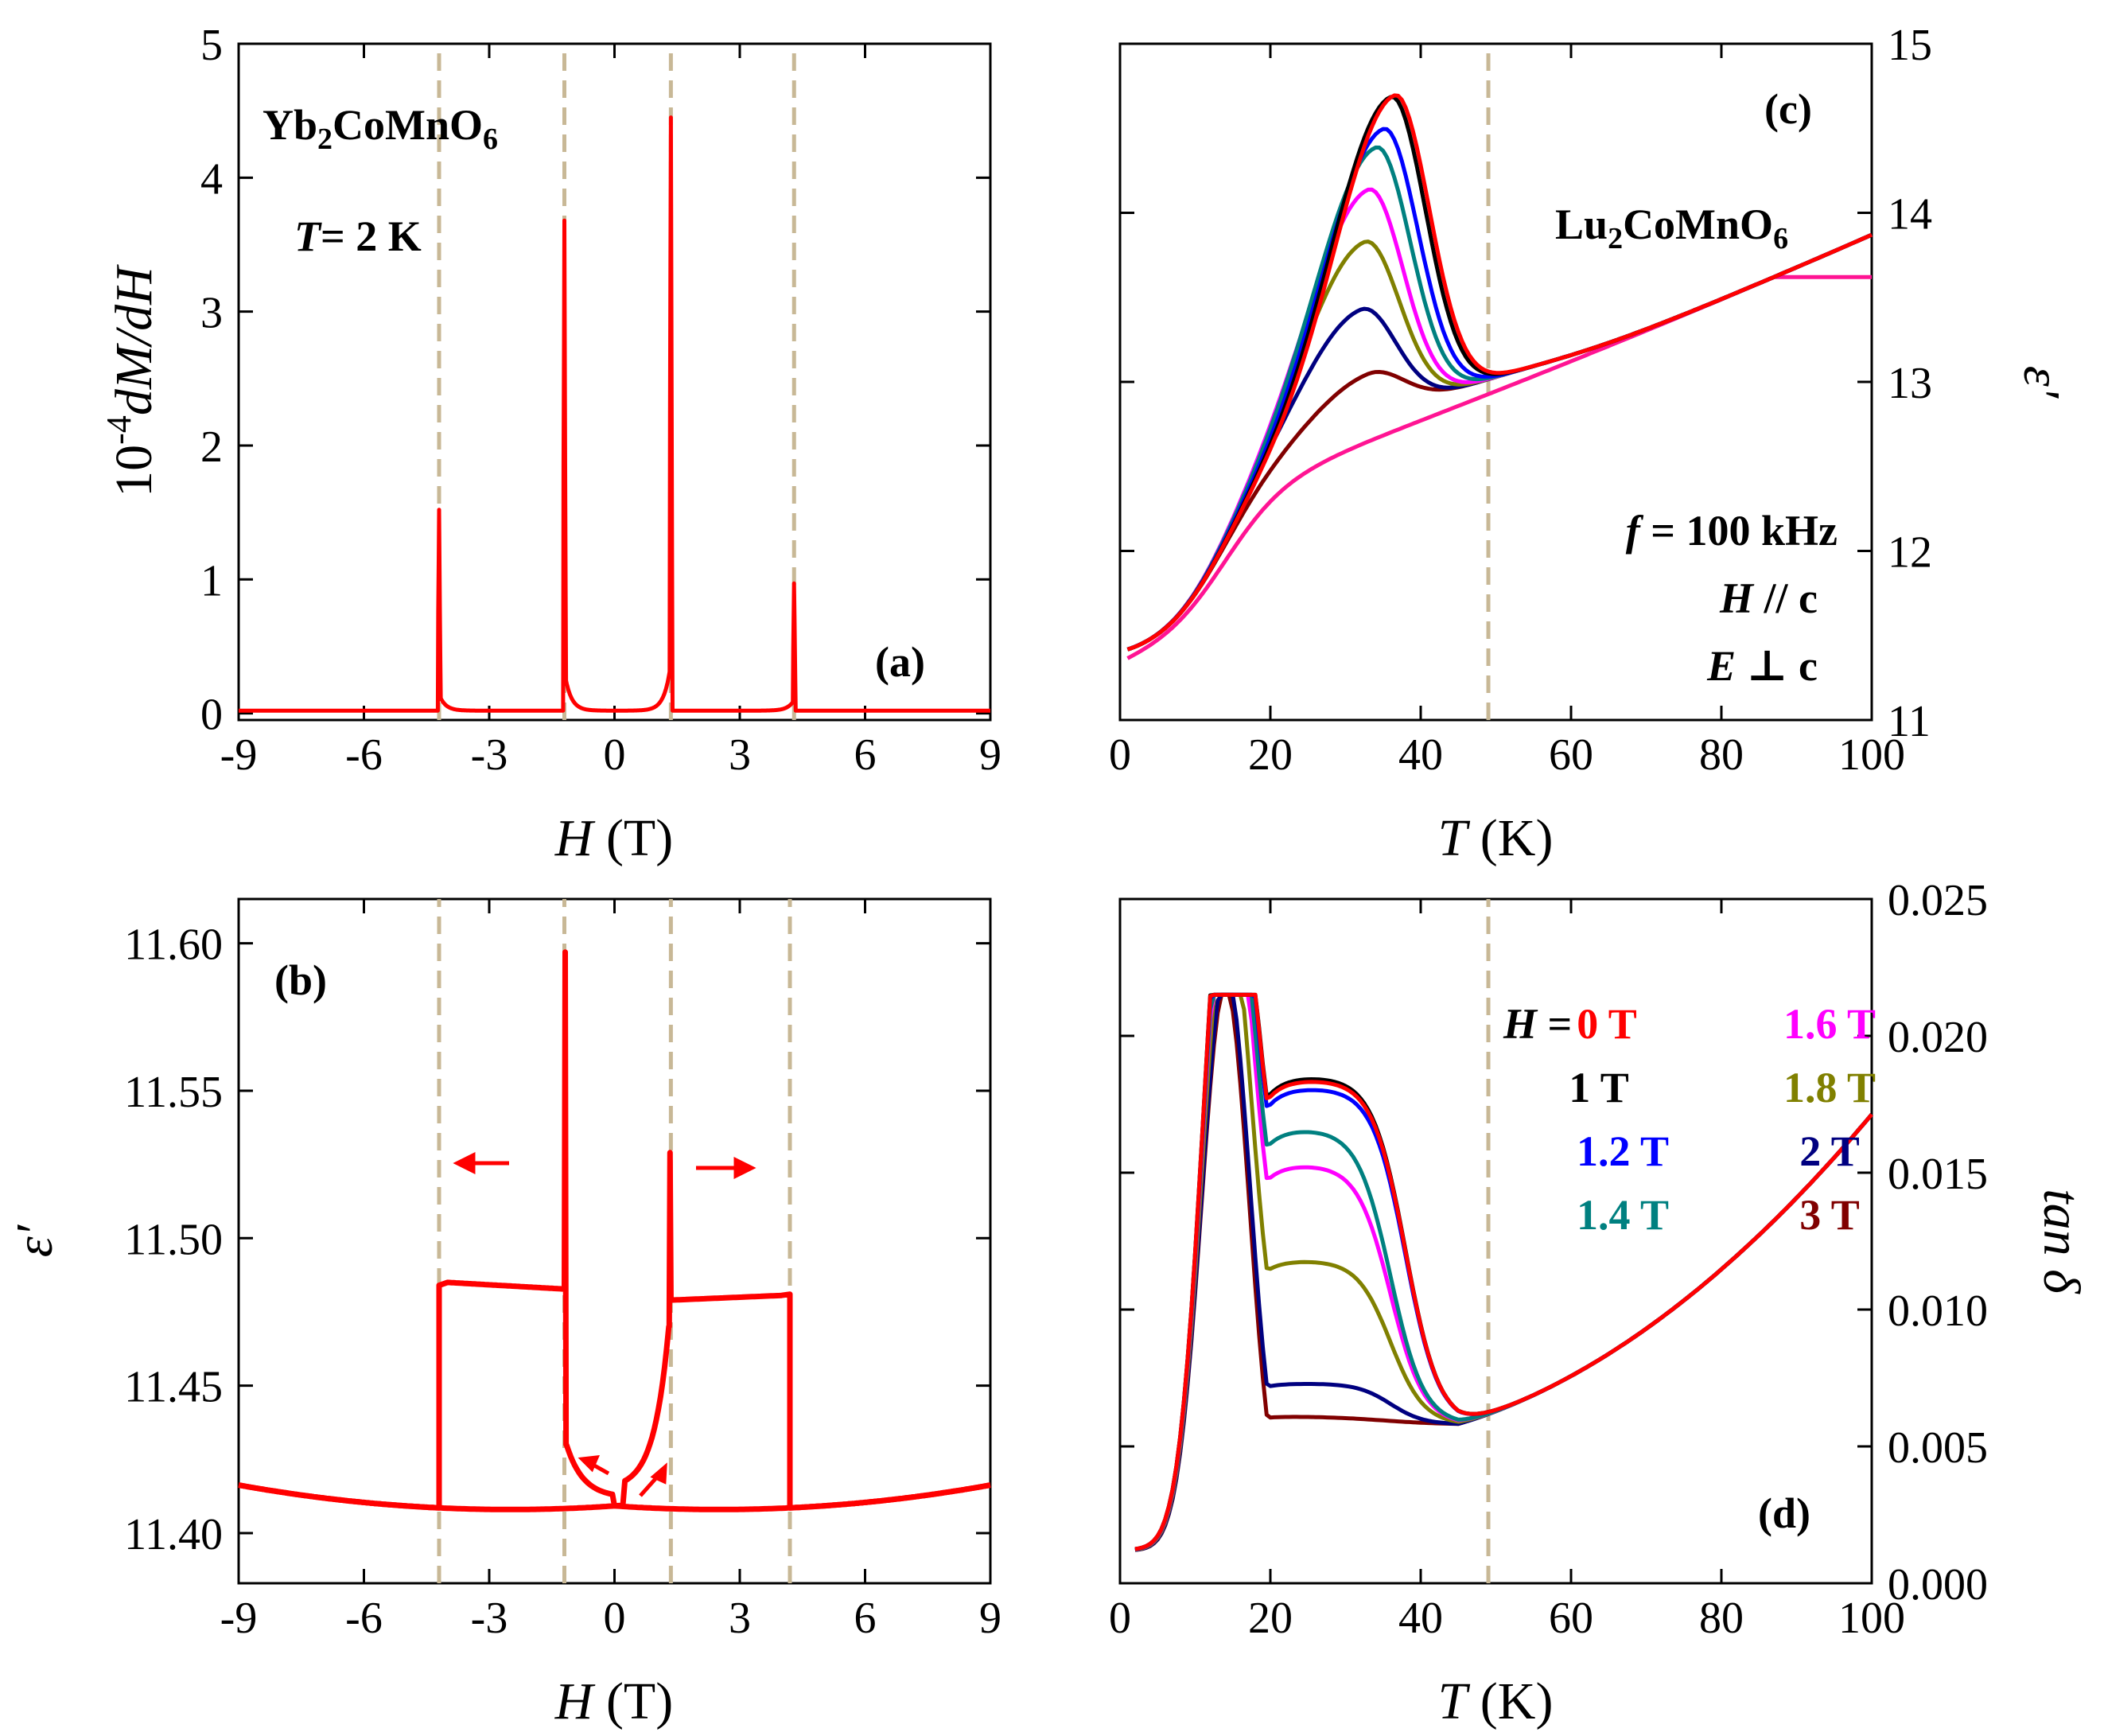 The height and width of the screenshot is (1736, 2104). Describe the element at coordinates (1938, 1311) in the screenshot. I see `y-tick-label: 0.010` at that location.